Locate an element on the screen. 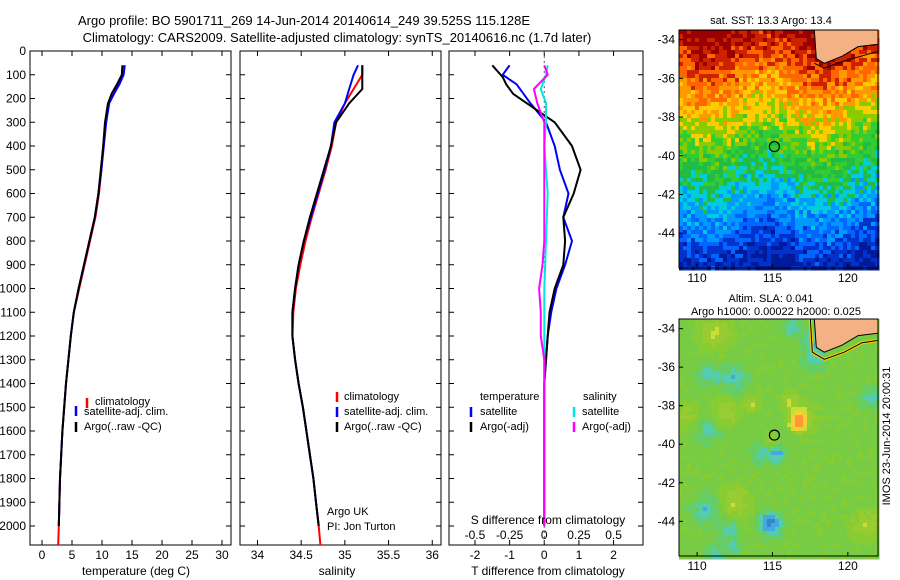 Image resolution: width=900 pixels, height=580 pixels. legend-argo: Argo(..raw -QC) is located at coordinates (123, 427).